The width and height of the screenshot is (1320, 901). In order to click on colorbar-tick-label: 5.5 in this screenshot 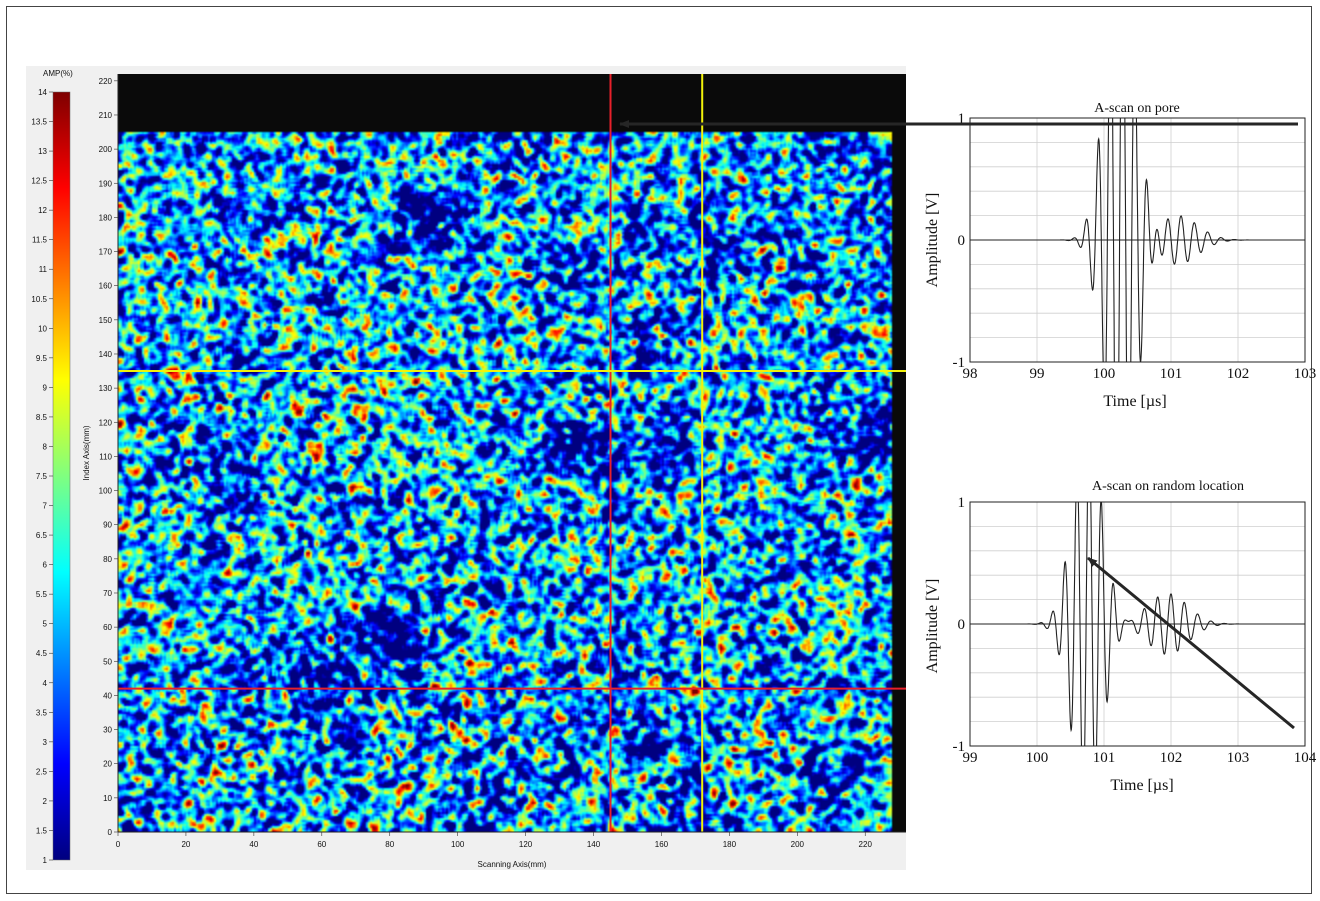, I will do `click(42, 594)`.